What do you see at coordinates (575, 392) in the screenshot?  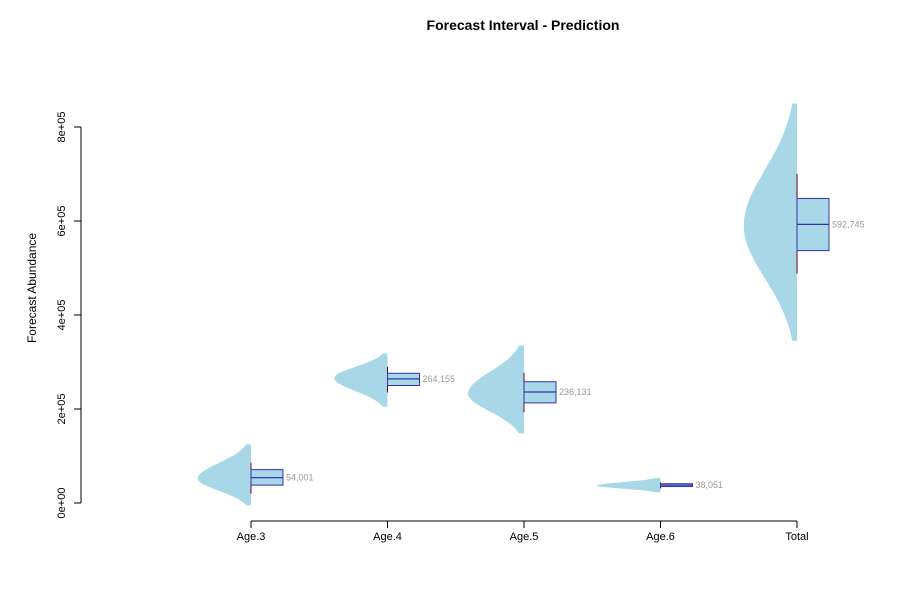 I see `data-label: 236,131` at bounding box center [575, 392].